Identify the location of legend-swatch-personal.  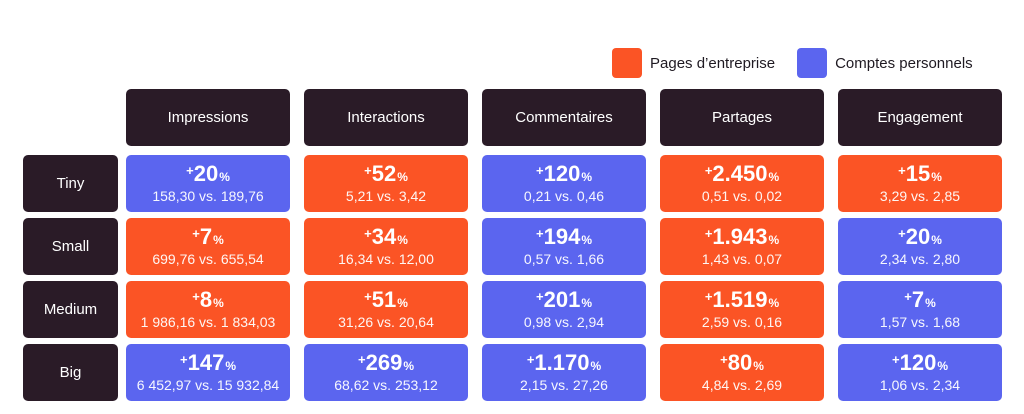
(812, 63).